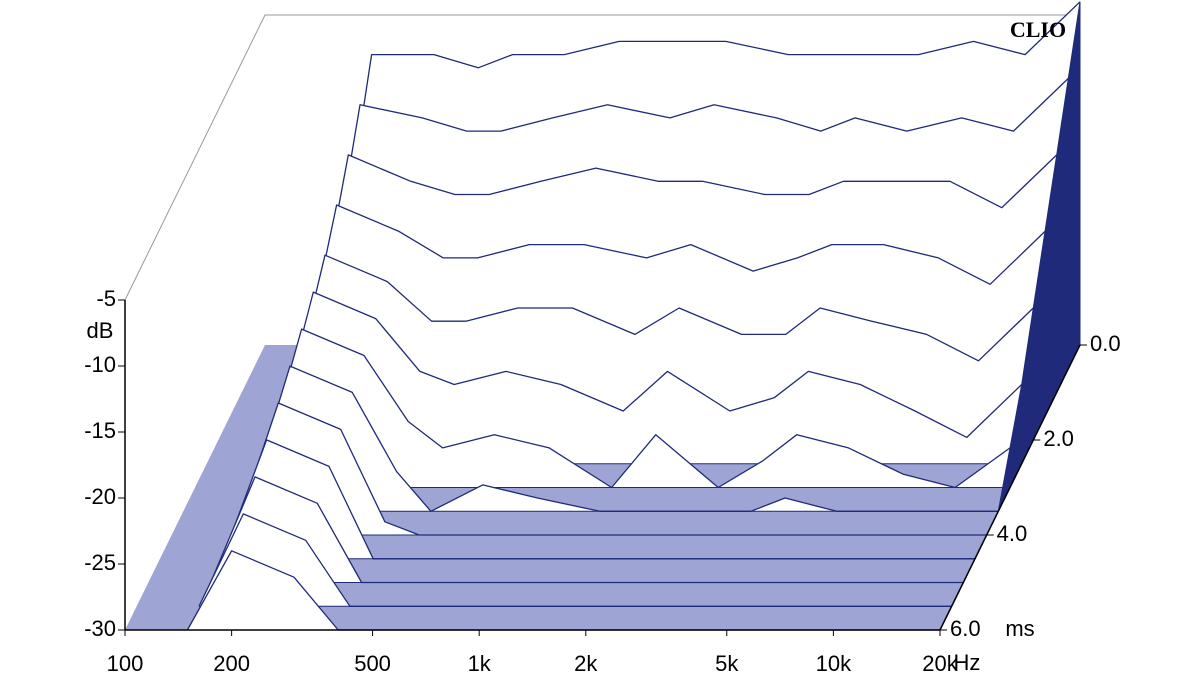 The width and height of the screenshot is (1200, 689). Describe the element at coordinates (834, 663) in the screenshot. I see `x-tick-label: 10k` at that location.